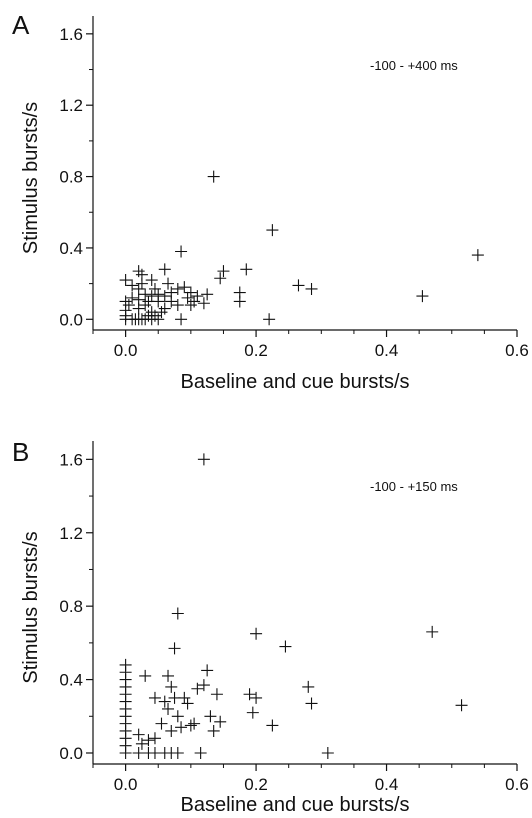 The image size is (532, 818). What do you see at coordinates (21, 25) in the screenshot?
I see `panel-letter: A` at bounding box center [21, 25].